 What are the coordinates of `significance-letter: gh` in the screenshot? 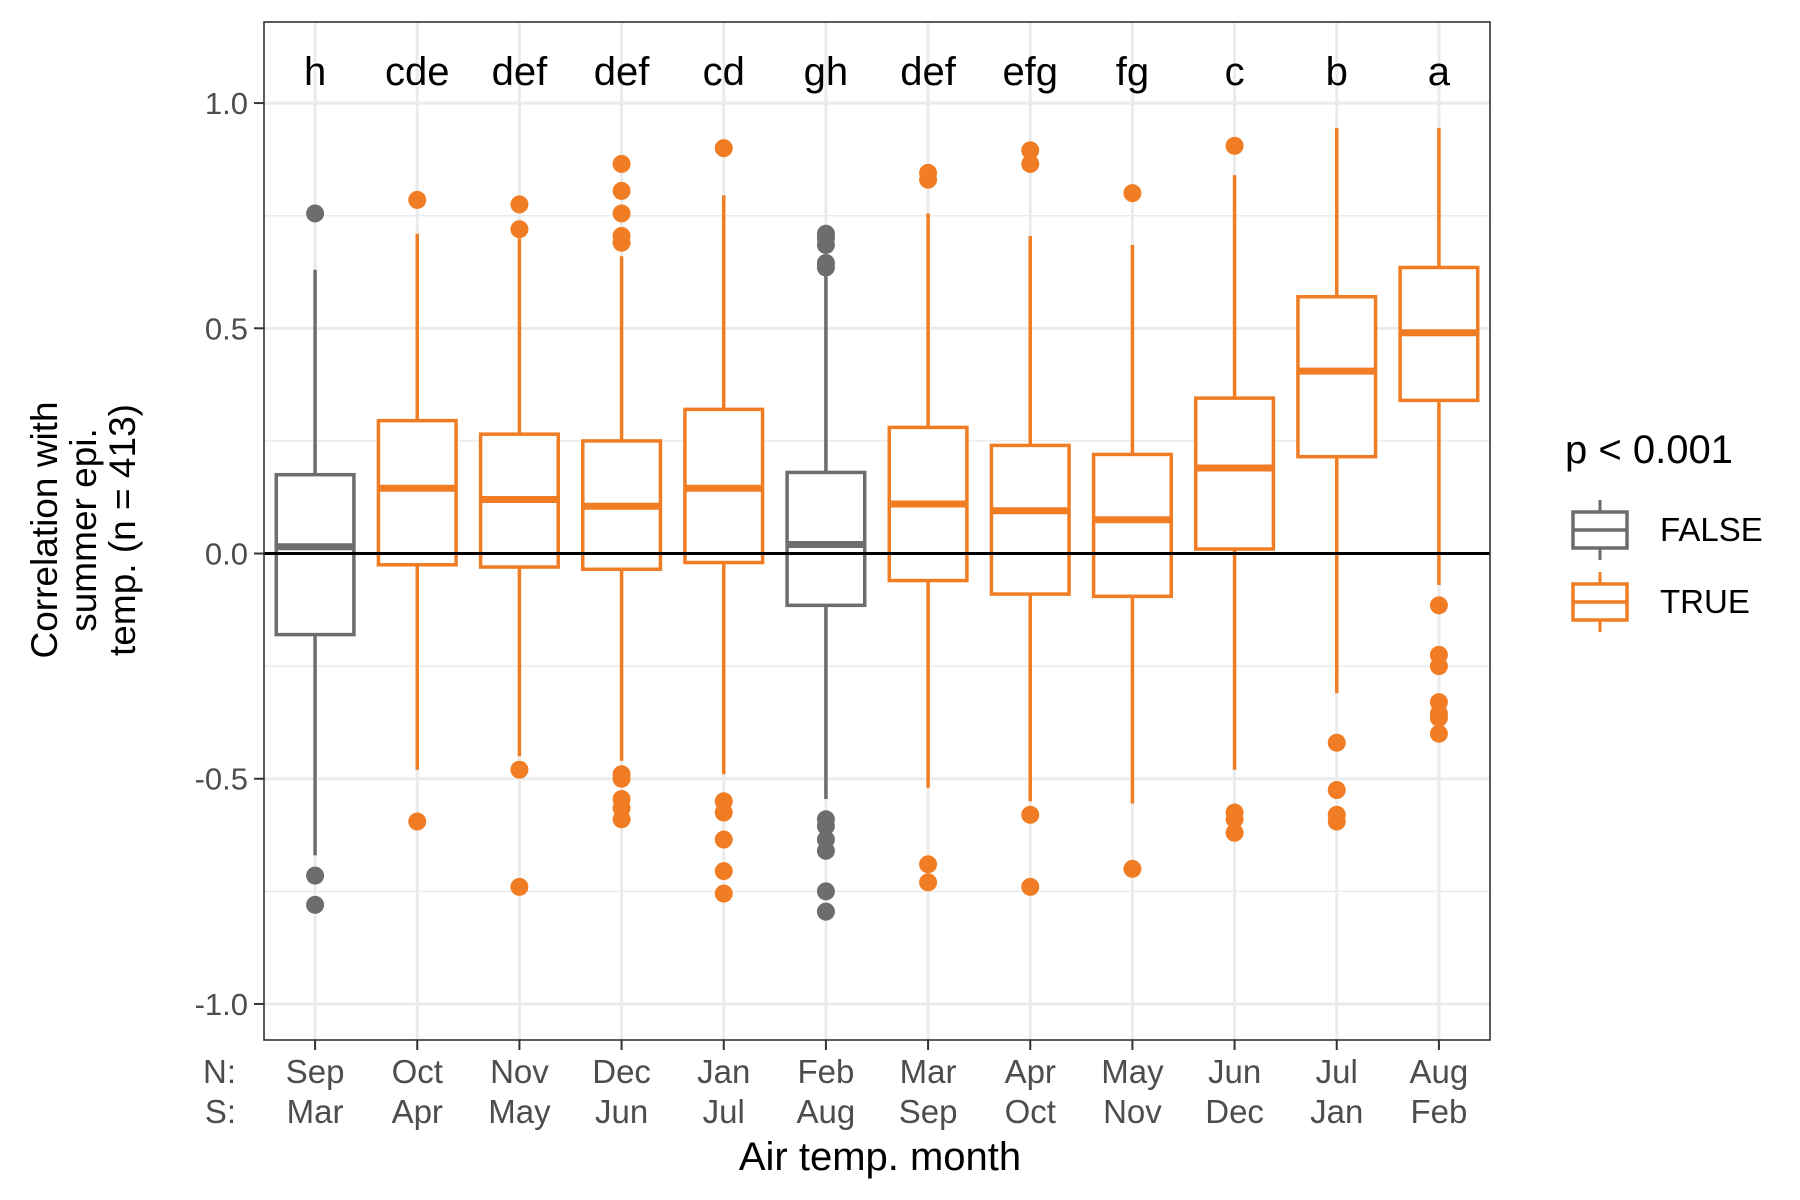 It's located at (826, 72).